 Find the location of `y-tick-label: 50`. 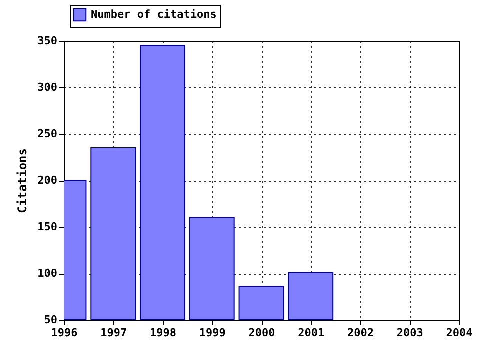

y-tick-label: 50 is located at coordinates (51, 320).